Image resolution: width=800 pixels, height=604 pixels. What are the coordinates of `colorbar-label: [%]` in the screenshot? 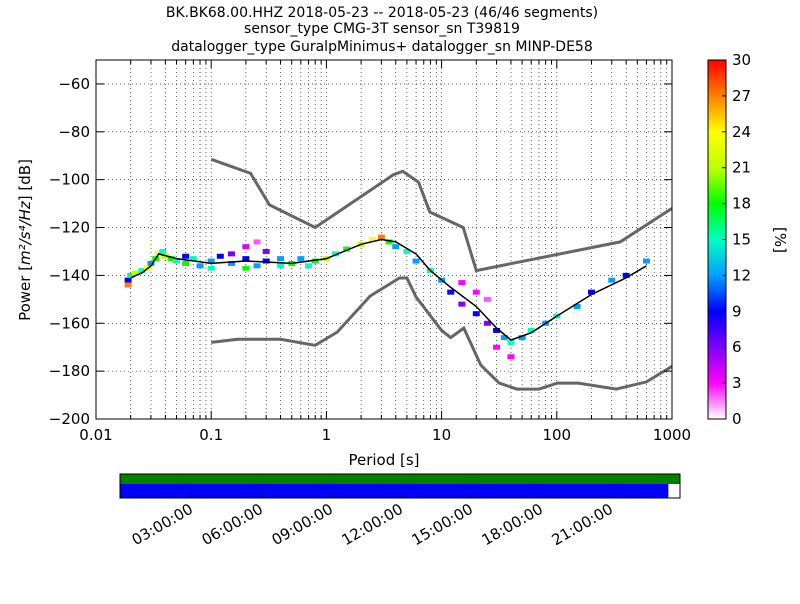 It's located at (780, 240).